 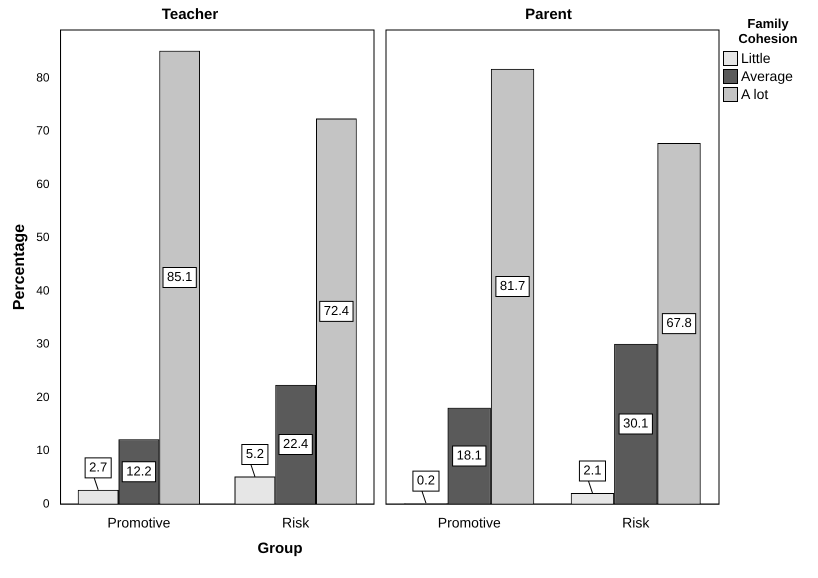 What do you see at coordinates (43, 450) in the screenshot?
I see `y-tick-label: 10` at bounding box center [43, 450].